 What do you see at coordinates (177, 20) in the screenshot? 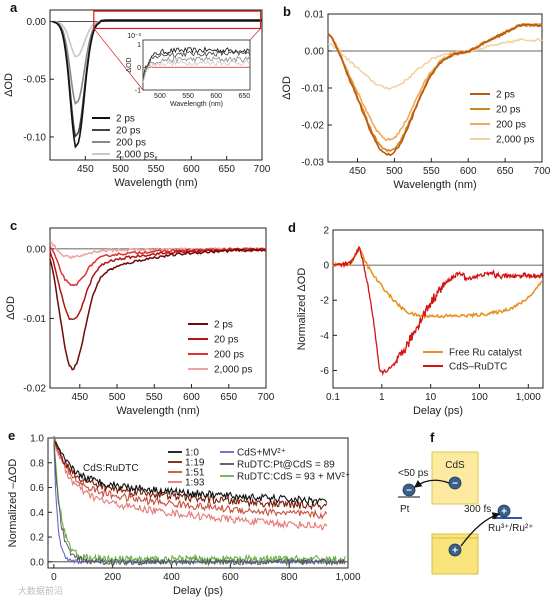
I see `highlight-box` at bounding box center [177, 20].